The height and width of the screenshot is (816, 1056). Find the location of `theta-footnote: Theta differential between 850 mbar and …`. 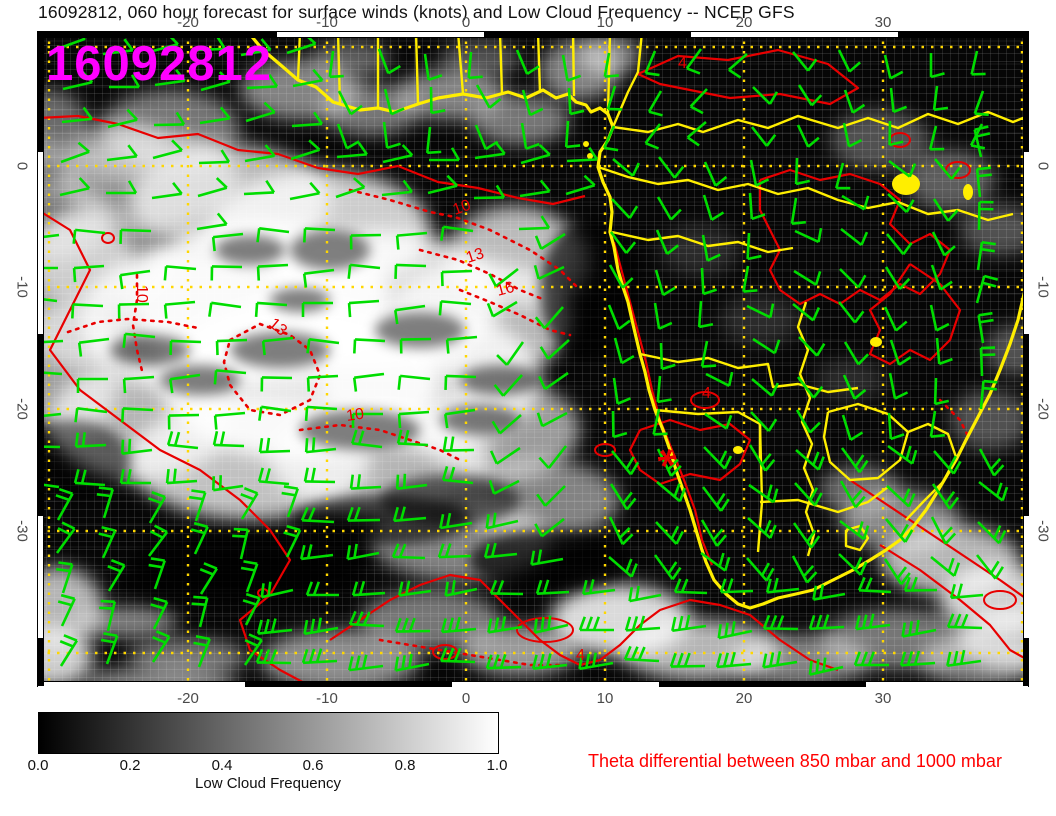

theta-footnote: Theta differential between 850 mbar and … is located at coordinates (795, 761).